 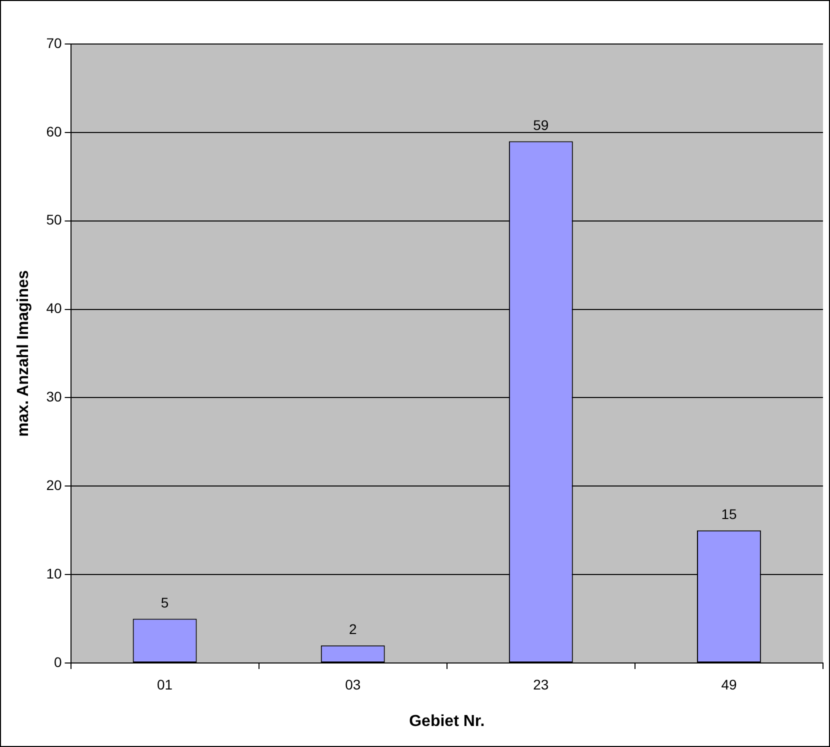 What do you see at coordinates (54, 220) in the screenshot?
I see `y-tick-label: 50` at bounding box center [54, 220].